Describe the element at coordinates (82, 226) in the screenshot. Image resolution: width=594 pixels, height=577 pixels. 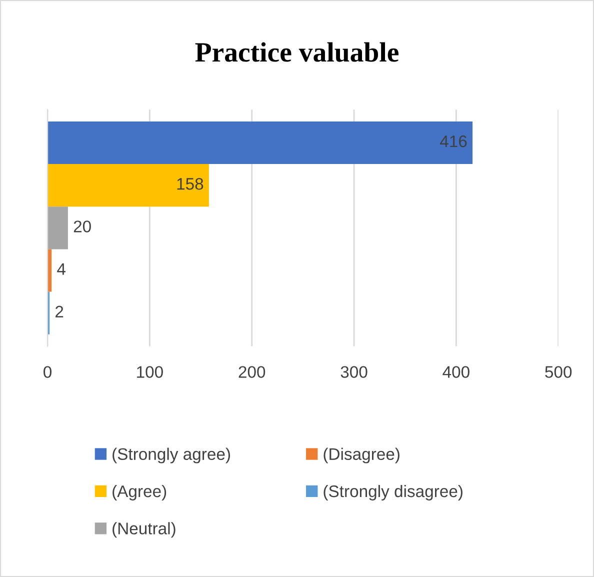
I see `data-label: 20` at that location.